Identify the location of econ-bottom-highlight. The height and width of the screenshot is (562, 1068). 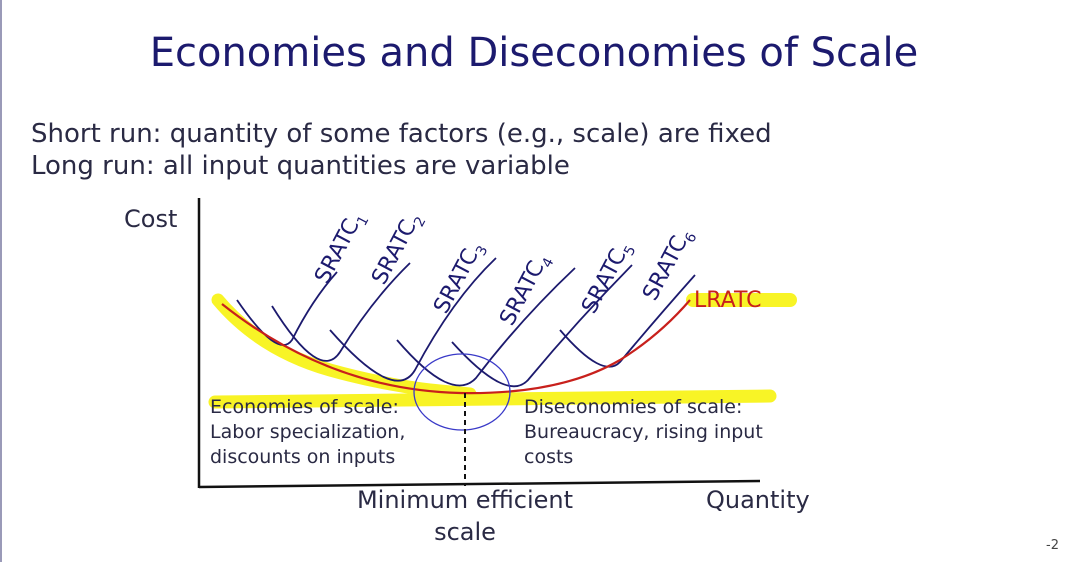
(492, 399).